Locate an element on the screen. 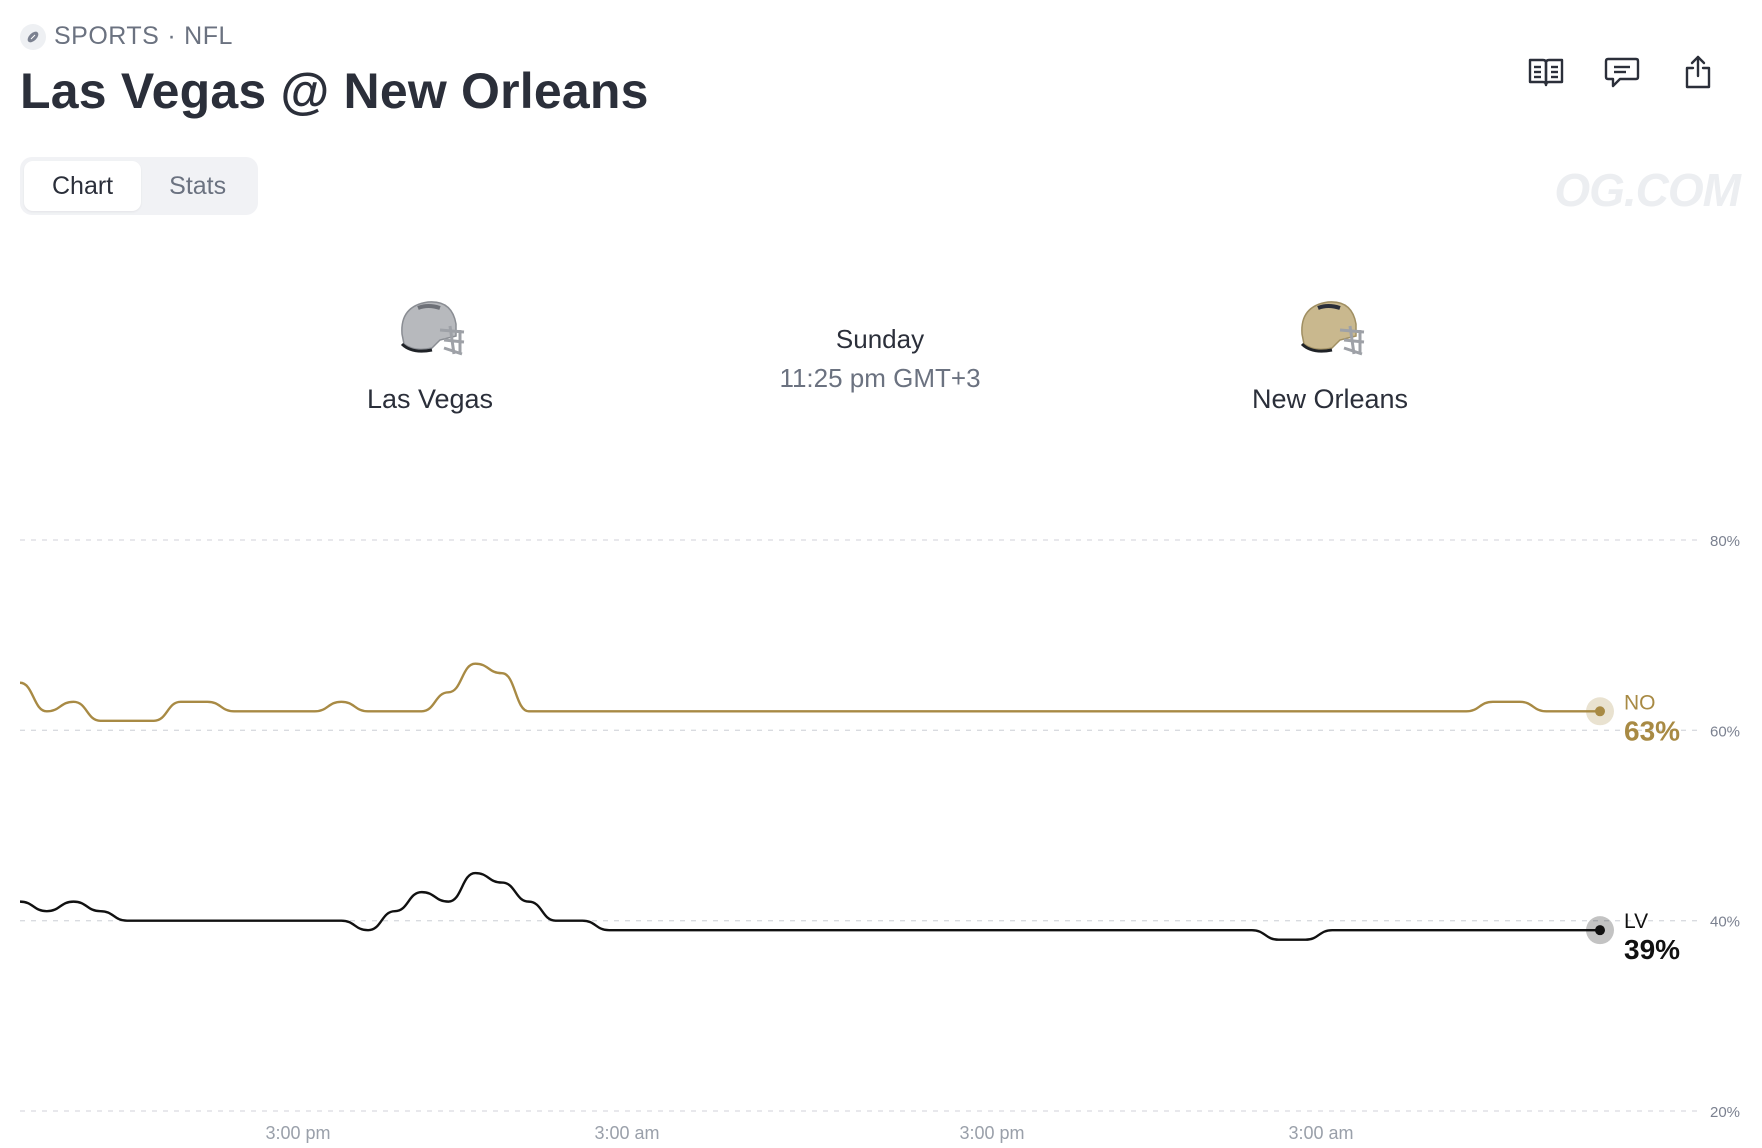 This screenshot has height=1148, width=1762. series-line-lv is located at coordinates (809, 906).